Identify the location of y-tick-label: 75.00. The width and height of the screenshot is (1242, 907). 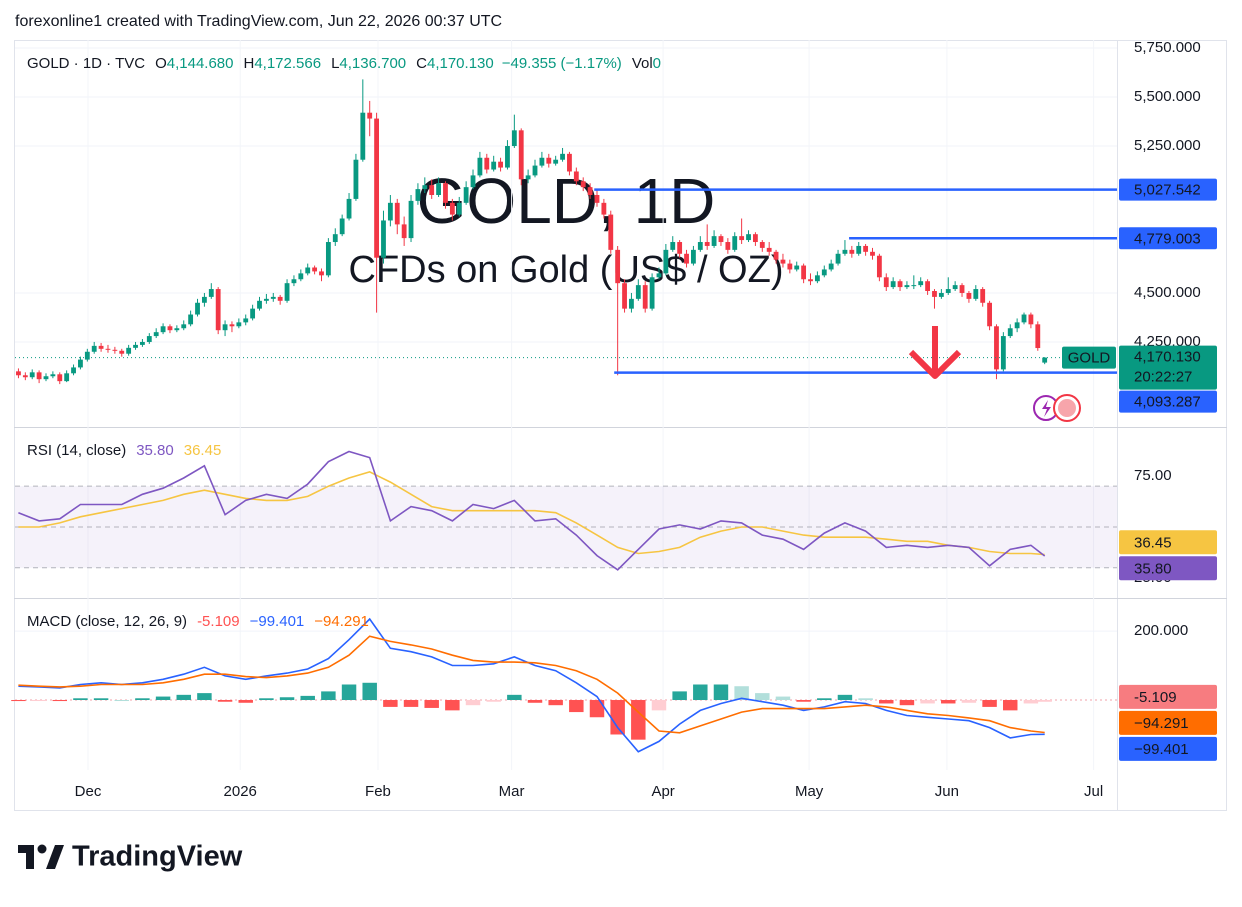
(1153, 475).